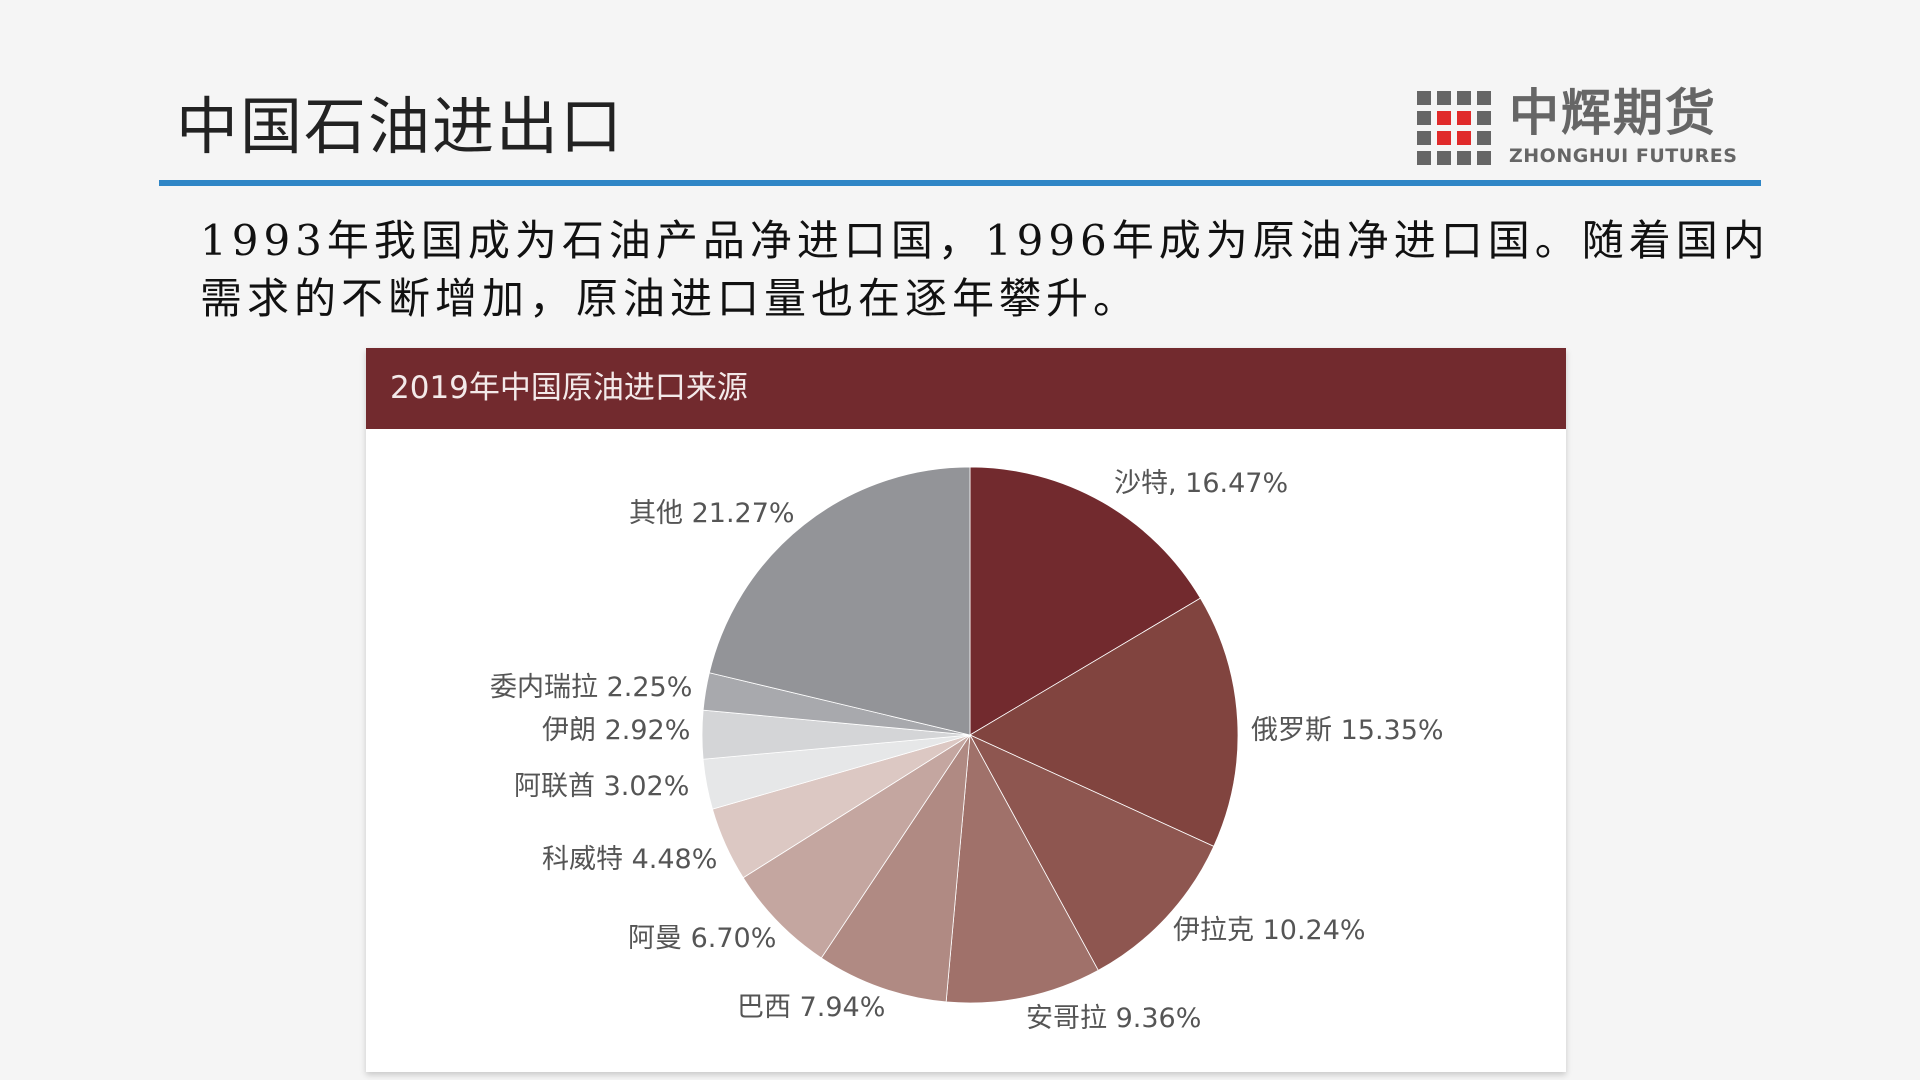 The height and width of the screenshot is (1080, 1920). What do you see at coordinates (400, 126) in the screenshot?
I see `page-title: 中国石油进出口` at bounding box center [400, 126].